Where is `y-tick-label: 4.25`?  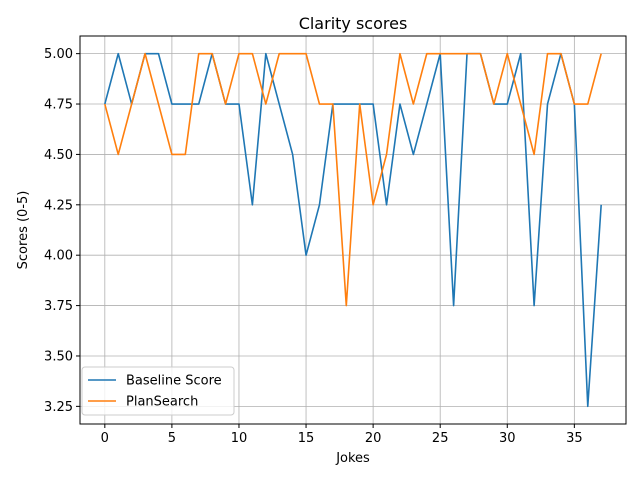
y-tick-label: 4.25 is located at coordinates (58, 205).